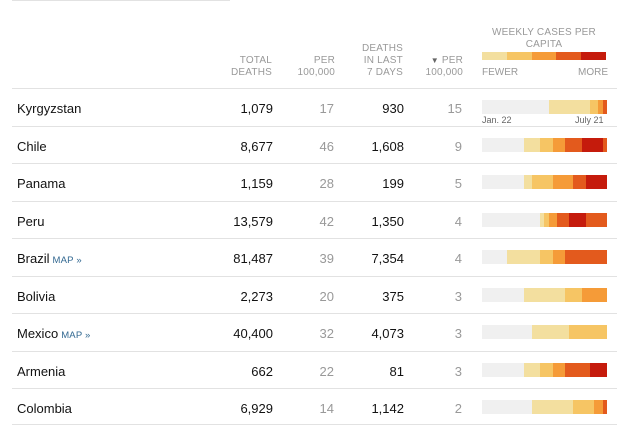  Describe the element at coordinates (256, 183) in the screenshot. I see `total-deaths-cell: 1,159` at that location.